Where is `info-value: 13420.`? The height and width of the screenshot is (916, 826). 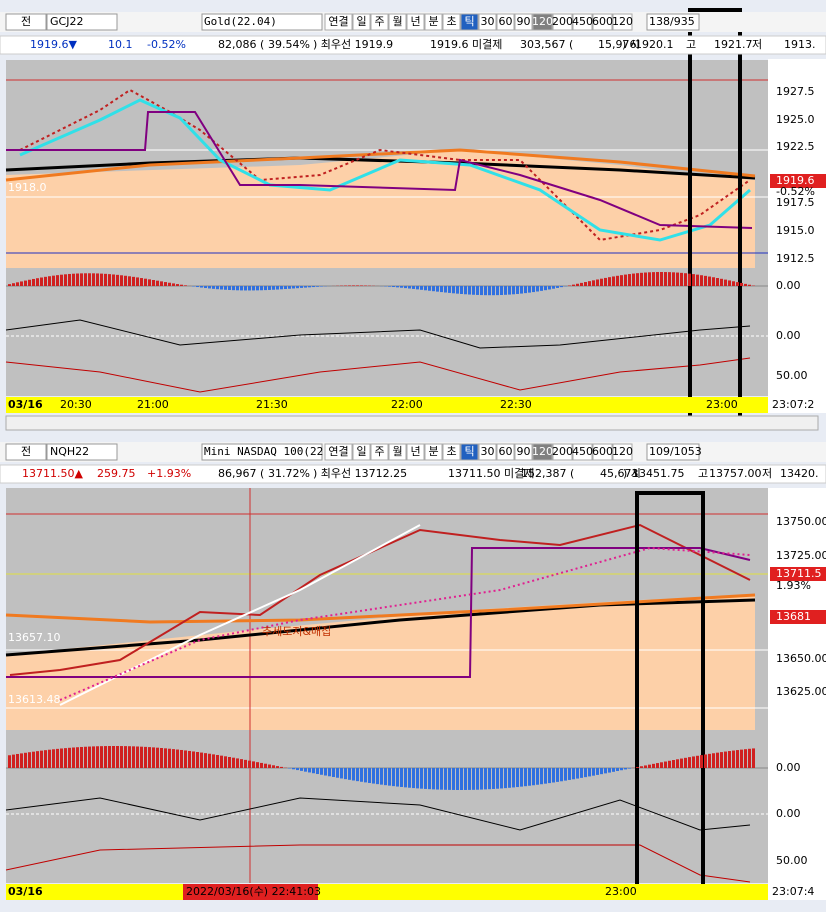
info-value: 13420. is located at coordinates (799, 473).